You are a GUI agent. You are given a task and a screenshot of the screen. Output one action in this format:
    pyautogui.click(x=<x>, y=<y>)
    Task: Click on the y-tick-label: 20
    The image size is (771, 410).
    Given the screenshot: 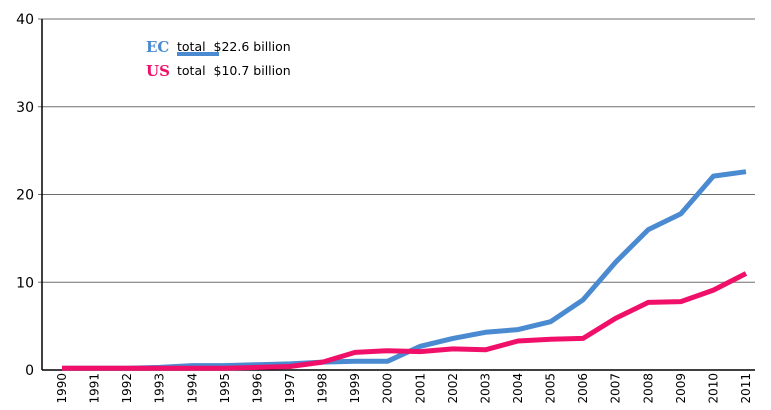 What is the action you would take?
    pyautogui.click(x=25, y=196)
    